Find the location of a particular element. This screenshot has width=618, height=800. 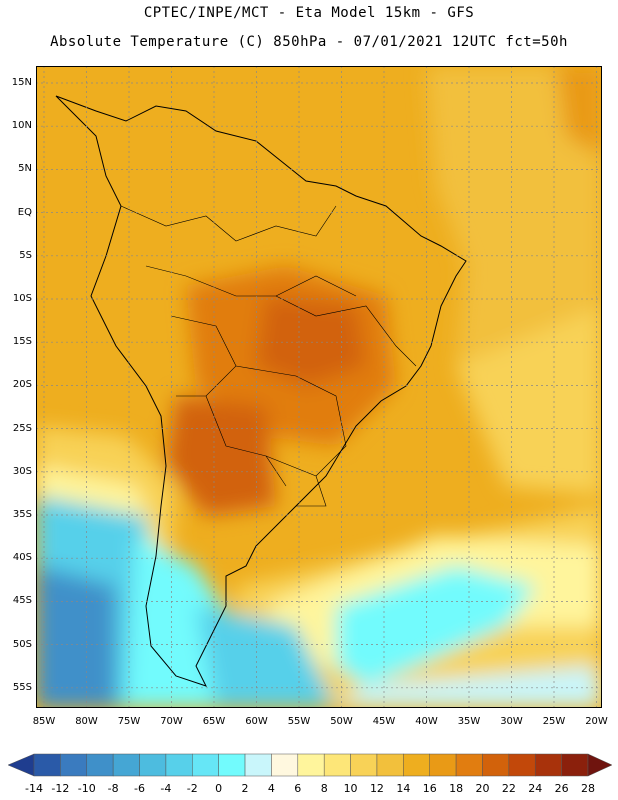

lat-label-30S: 30S is located at coordinates (22, 471).